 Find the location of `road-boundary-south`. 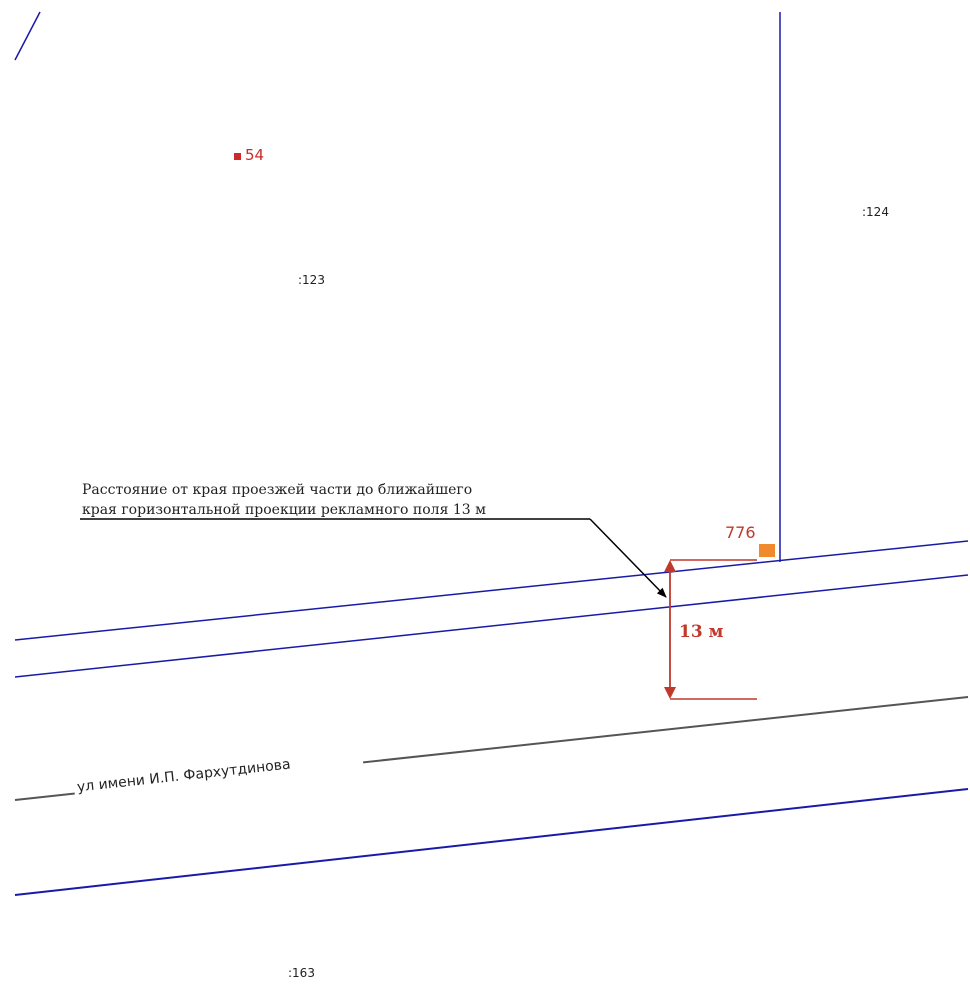

road-boundary-south is located at coordinates (491, 842).